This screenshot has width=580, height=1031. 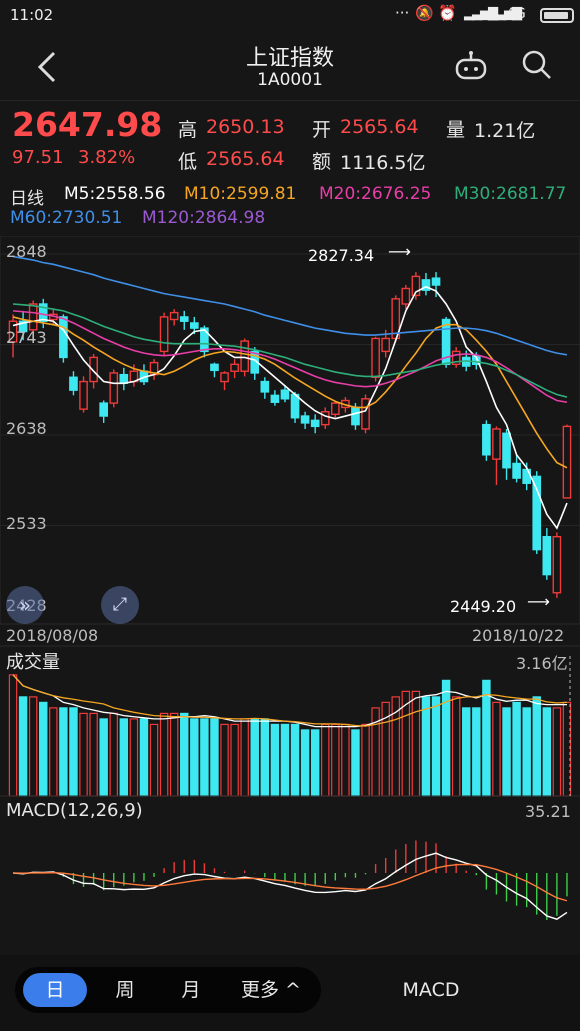 What do you see at coordinates (107, 157) in the screenshot?
I see `price-change-pct: 3.82%` at bounding box center [107, 157].